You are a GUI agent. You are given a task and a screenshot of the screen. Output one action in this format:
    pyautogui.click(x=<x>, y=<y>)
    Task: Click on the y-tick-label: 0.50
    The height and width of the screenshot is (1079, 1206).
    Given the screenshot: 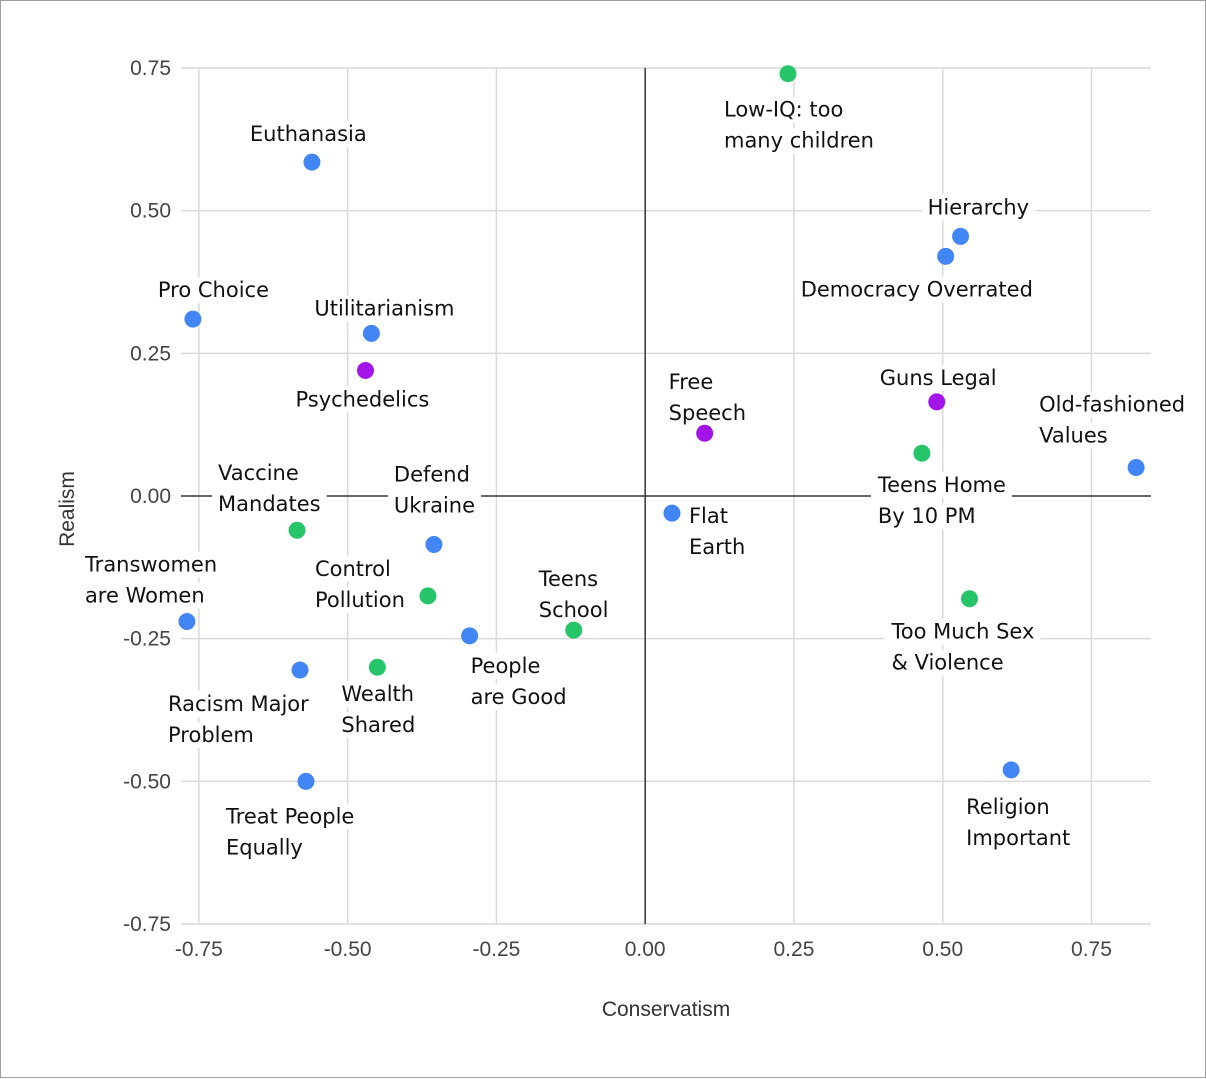 What is the action you would take?
    pyautogui.click(x=150, y=211)
    